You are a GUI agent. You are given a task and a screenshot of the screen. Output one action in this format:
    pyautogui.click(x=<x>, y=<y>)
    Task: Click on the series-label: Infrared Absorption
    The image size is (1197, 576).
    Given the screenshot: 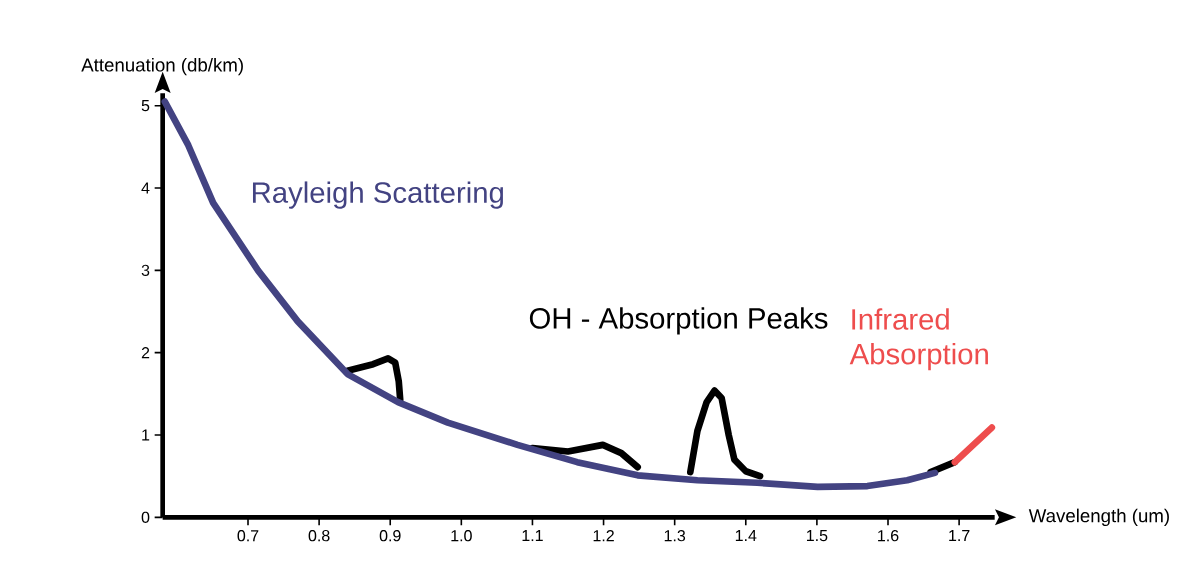 What is the action you would take?
    pyautogui.click(x=918, y=339)
    